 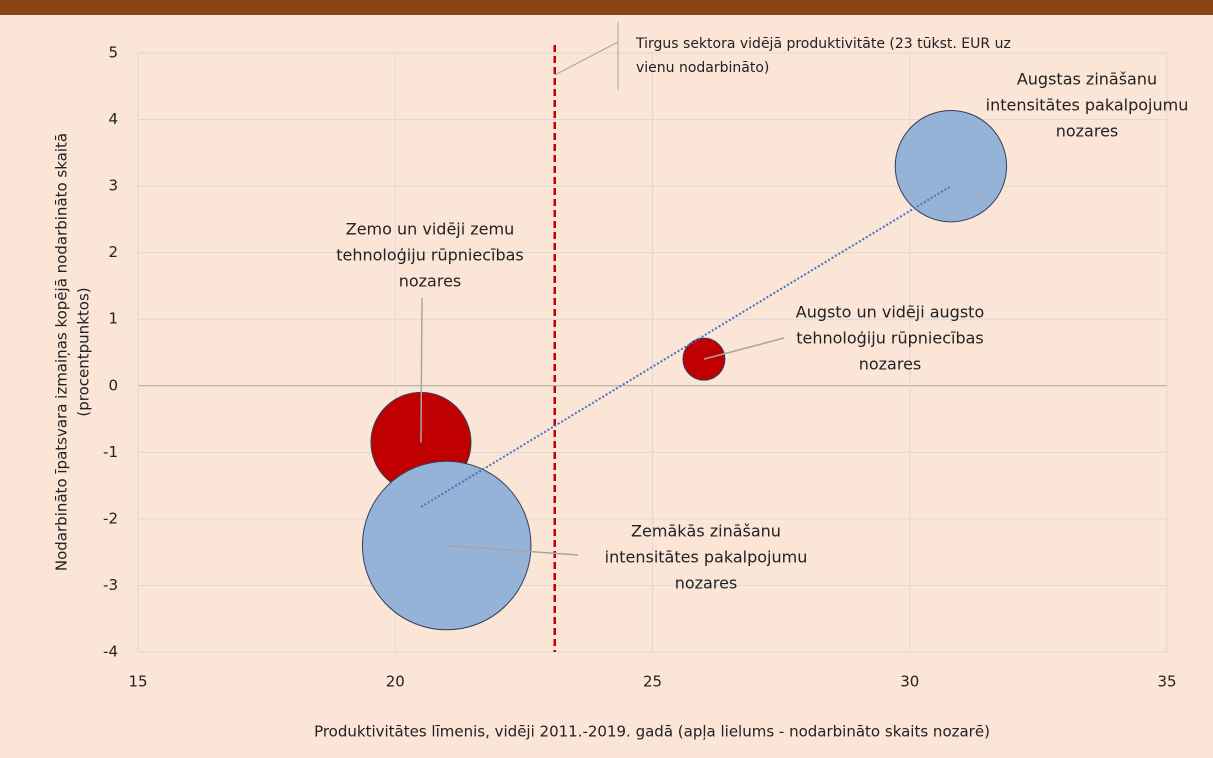 I want to click on reference-label: vienu nodarbināto), so click(x=702, y=68).